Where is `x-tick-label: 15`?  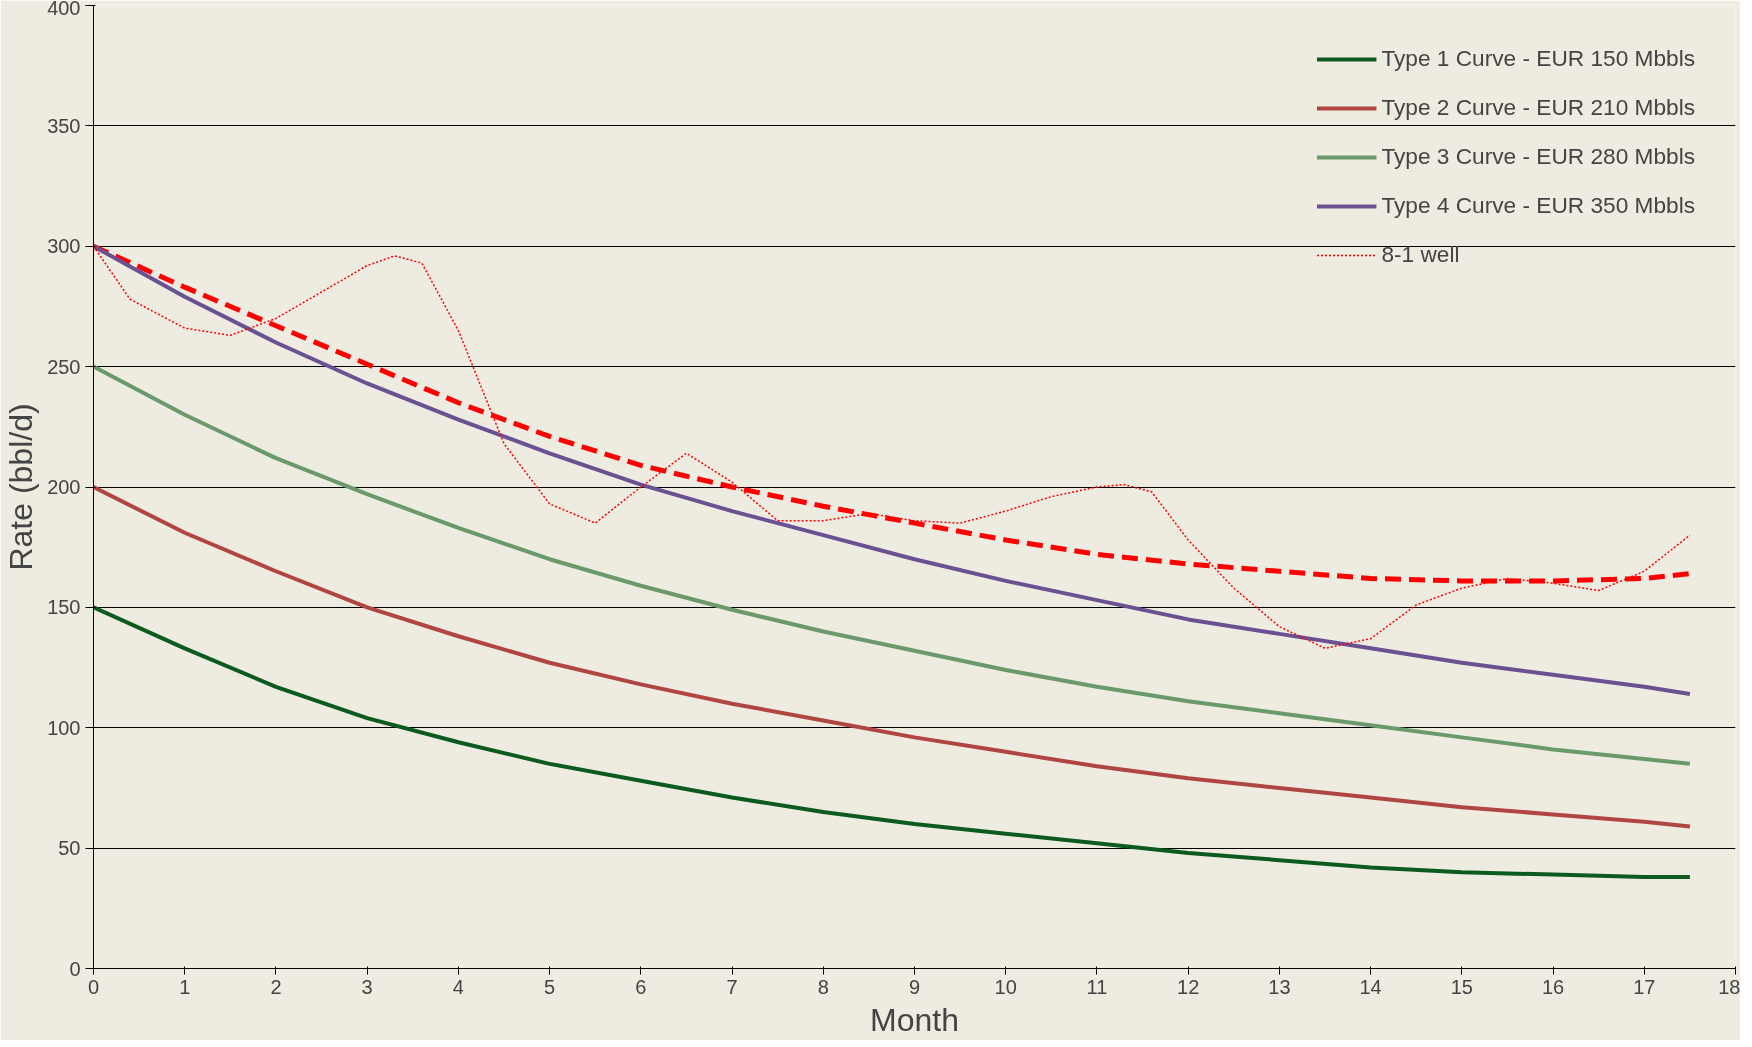
x-tick-label: 15 is located at coordinates (1461, 986).